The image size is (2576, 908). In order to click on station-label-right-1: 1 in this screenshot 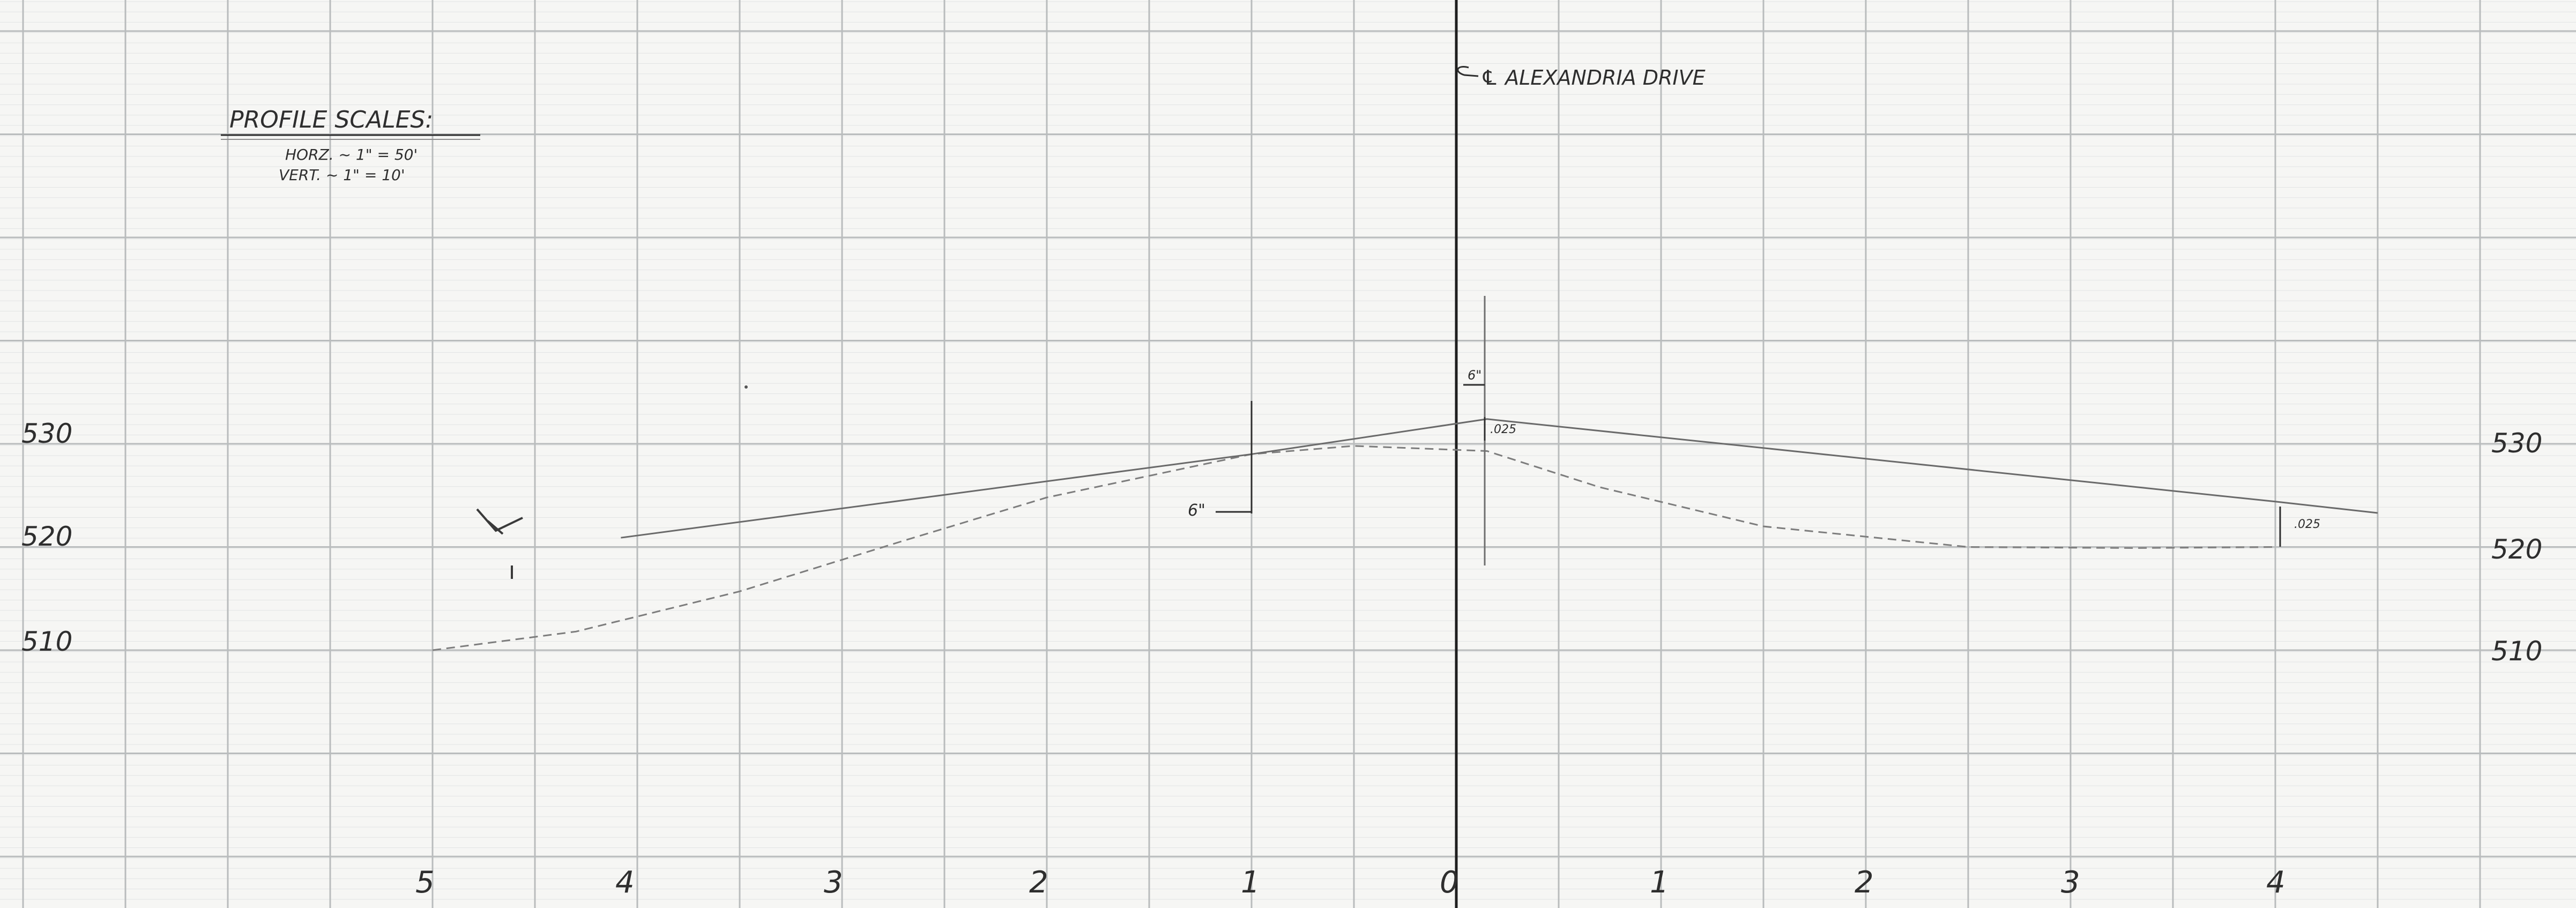, I will do `click(1659, 882)`.